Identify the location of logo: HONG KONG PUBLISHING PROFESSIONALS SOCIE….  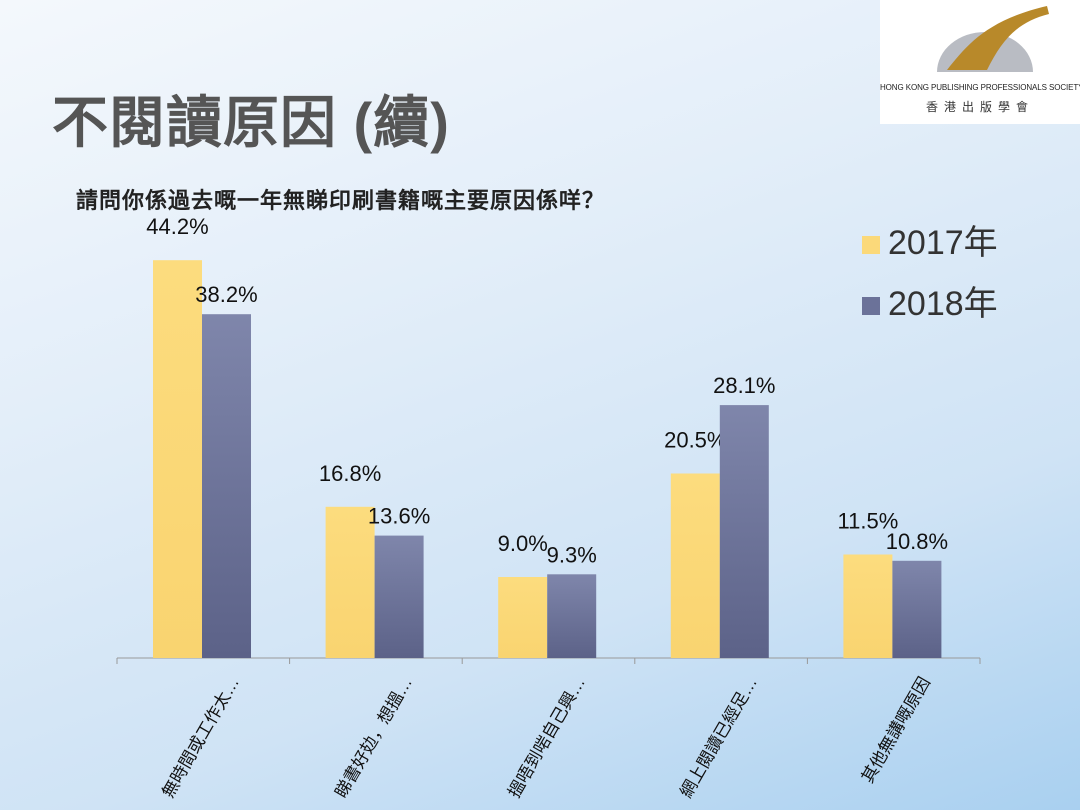
(980, 62).